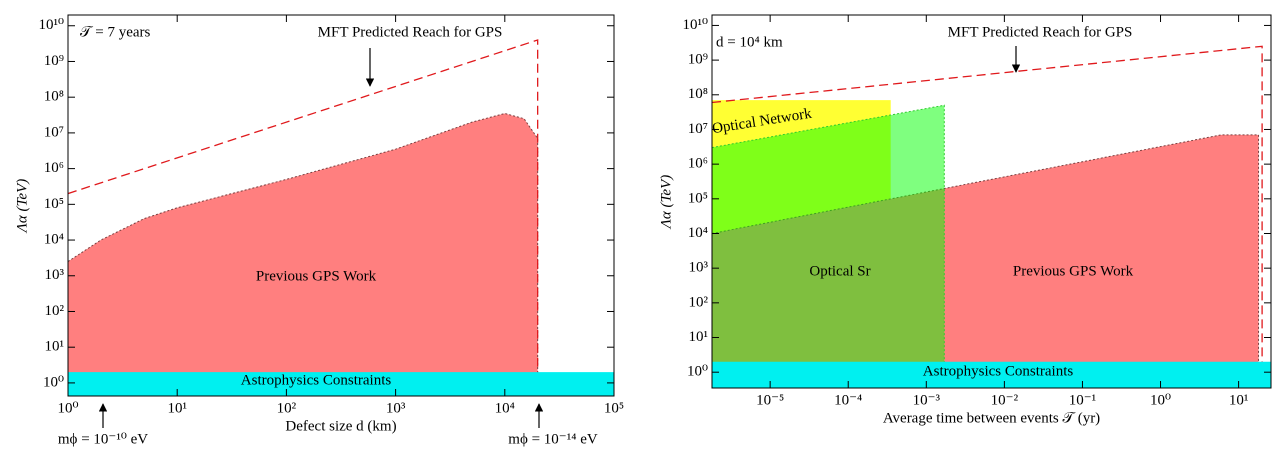 Image resolution: width=1274 pixels, height=452 pixels. Describe the element at coordinates (340, 426) in the screenshot. I see `x-axis-label: Defect size d (km)` at that location.